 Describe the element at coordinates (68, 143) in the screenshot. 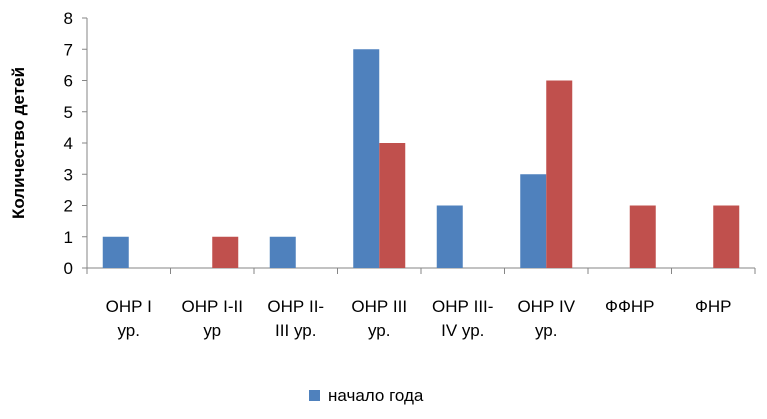

I see `y-tick-label: 4` at that location.